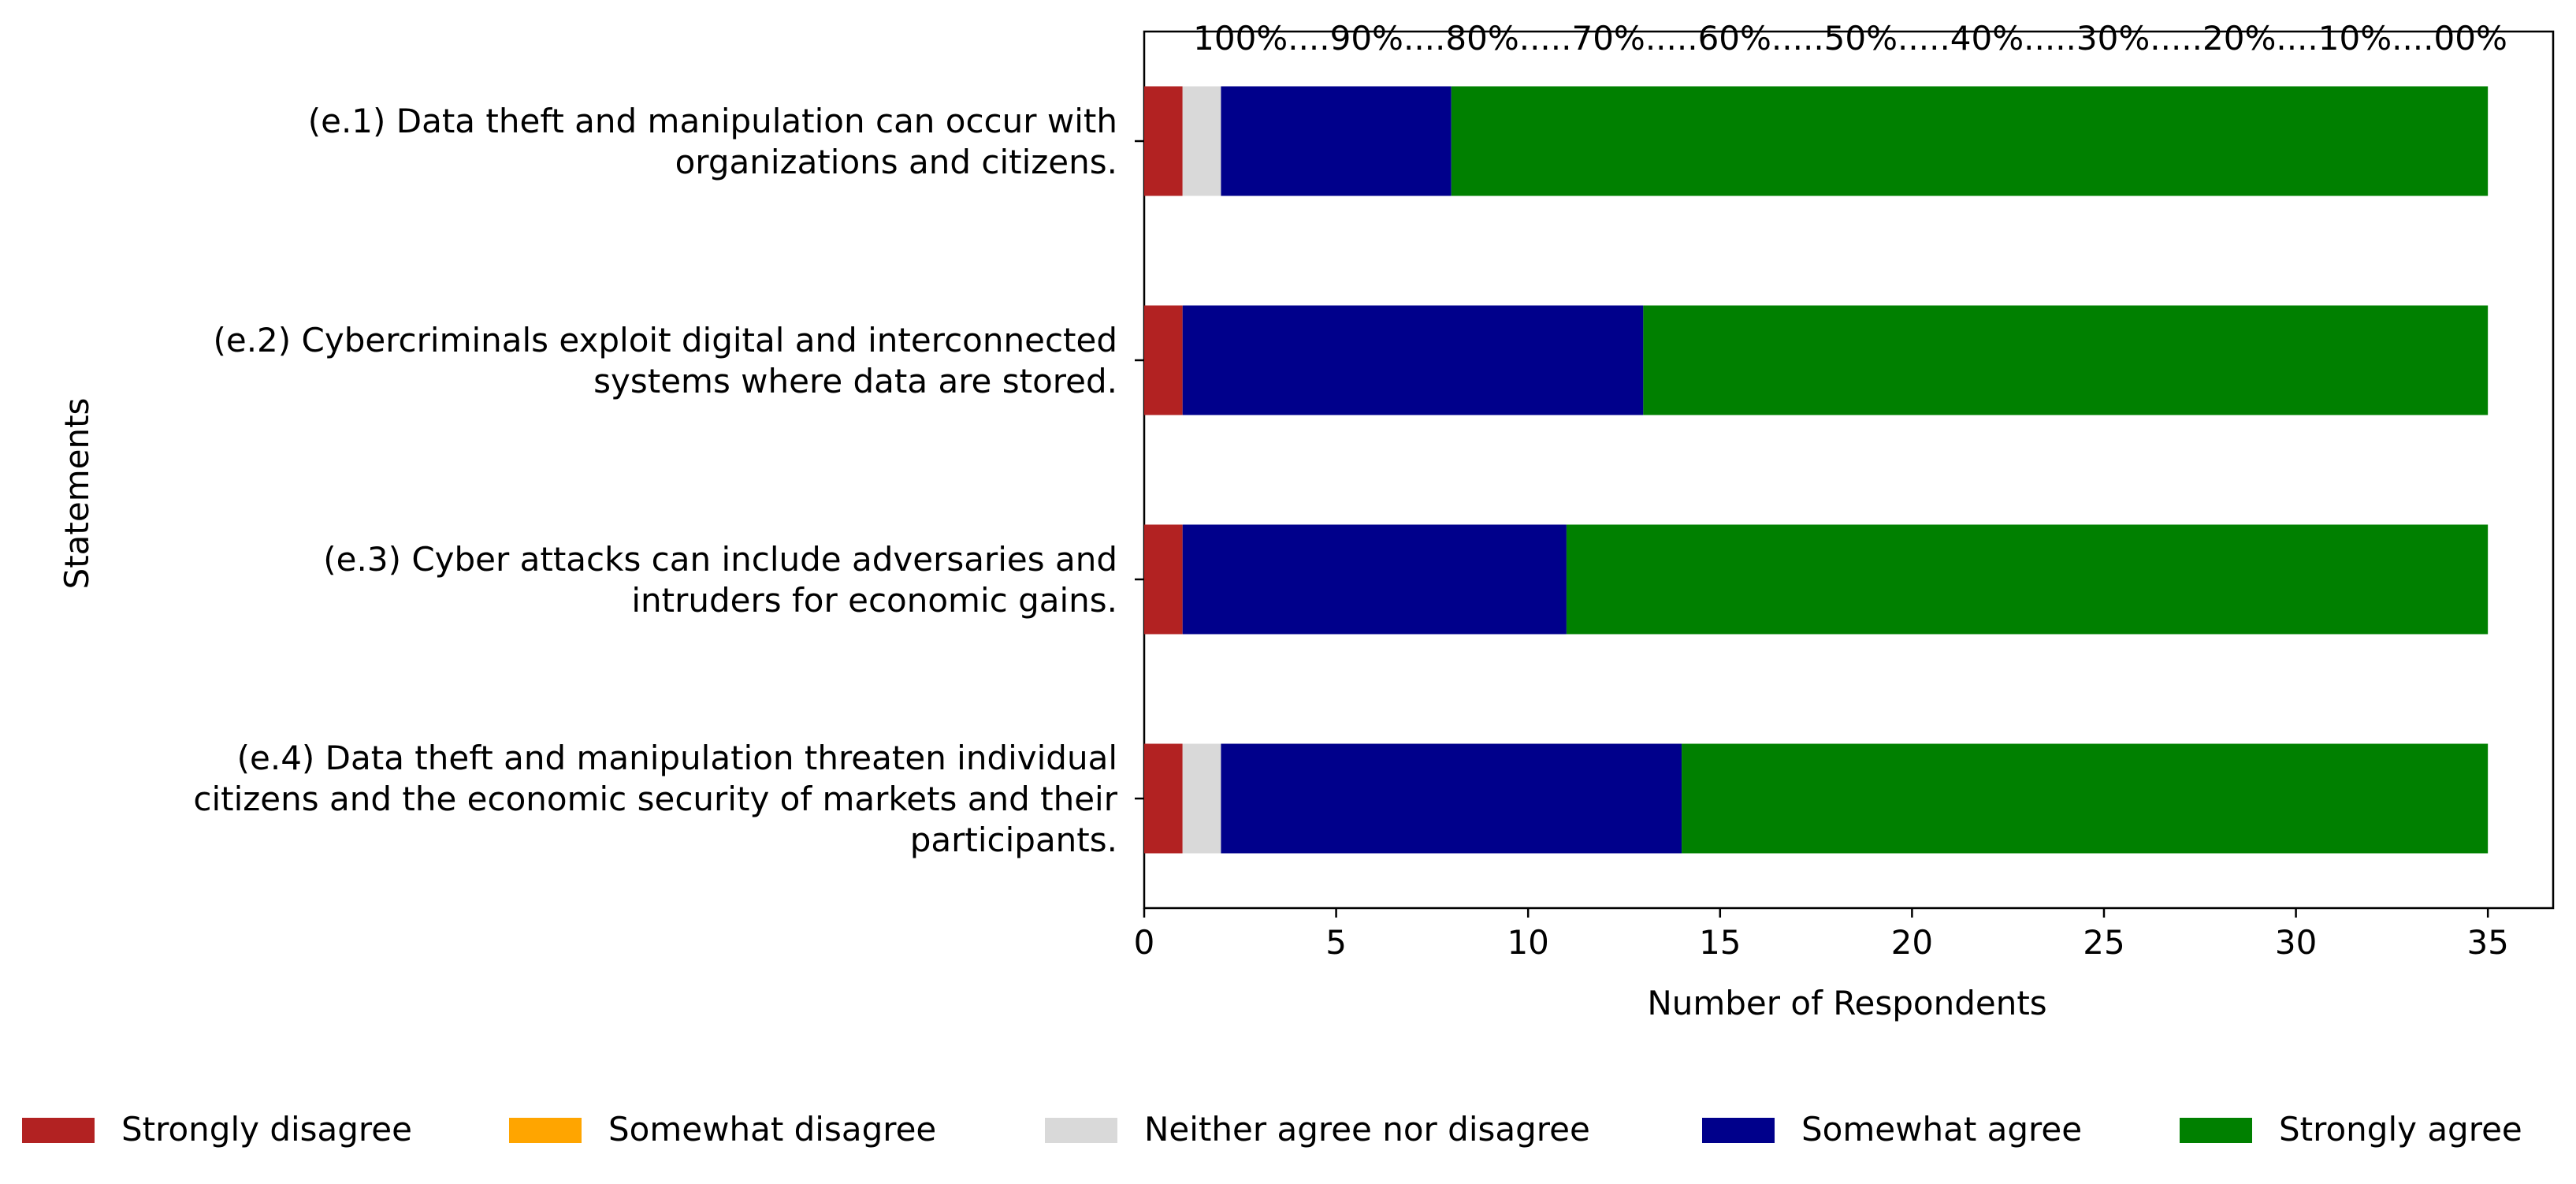 The height and width of the screenshot is (1184, 2576). I want to click on legend-label: Somewhat disagree, so click(772, 1129).